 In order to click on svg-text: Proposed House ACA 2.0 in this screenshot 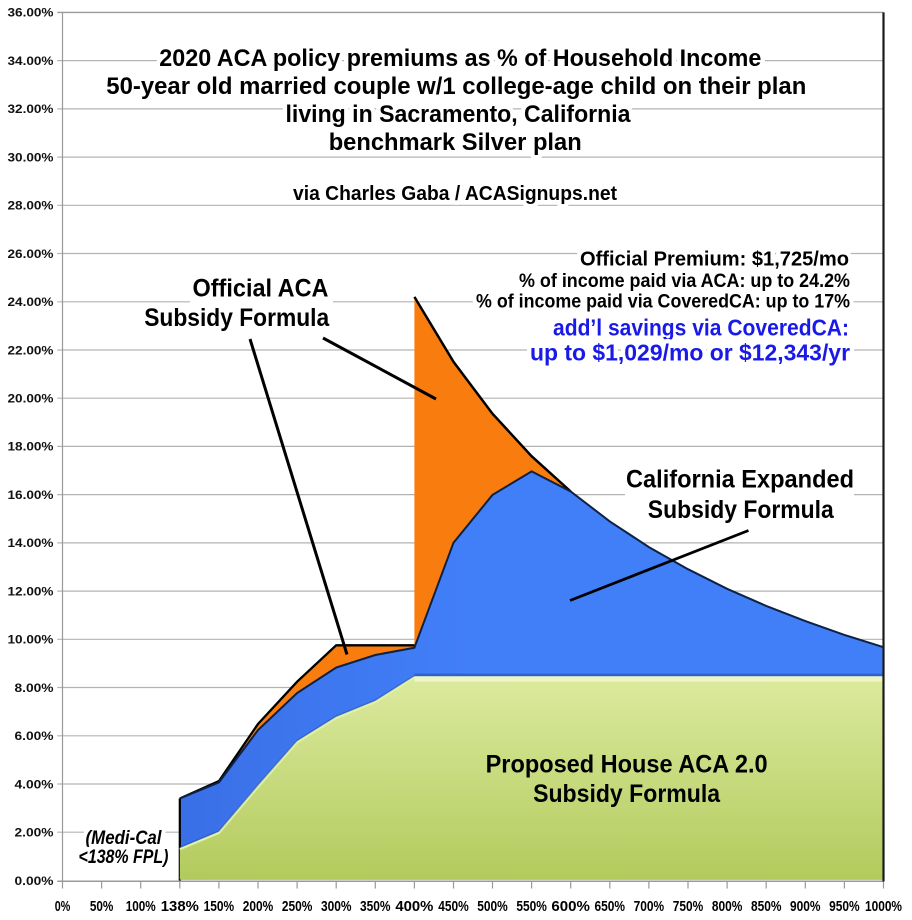, I will do `click(627, 765)`.